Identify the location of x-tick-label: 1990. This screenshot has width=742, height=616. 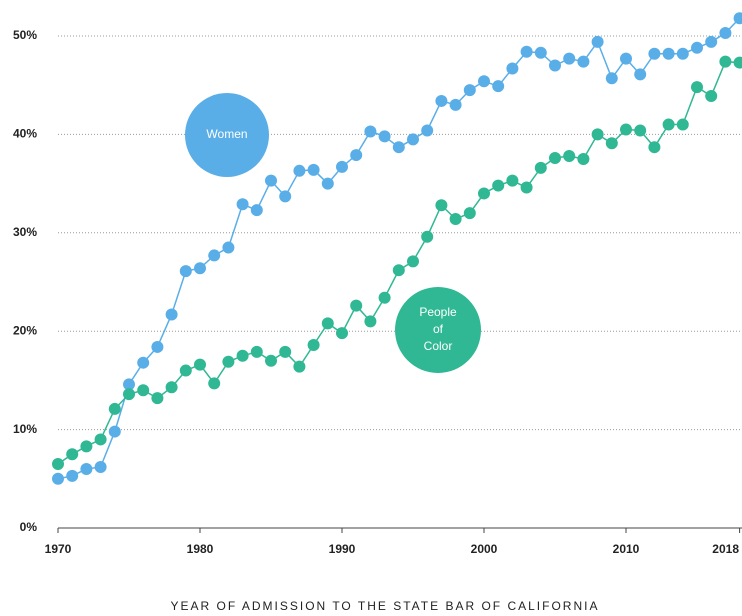
(342, 549).